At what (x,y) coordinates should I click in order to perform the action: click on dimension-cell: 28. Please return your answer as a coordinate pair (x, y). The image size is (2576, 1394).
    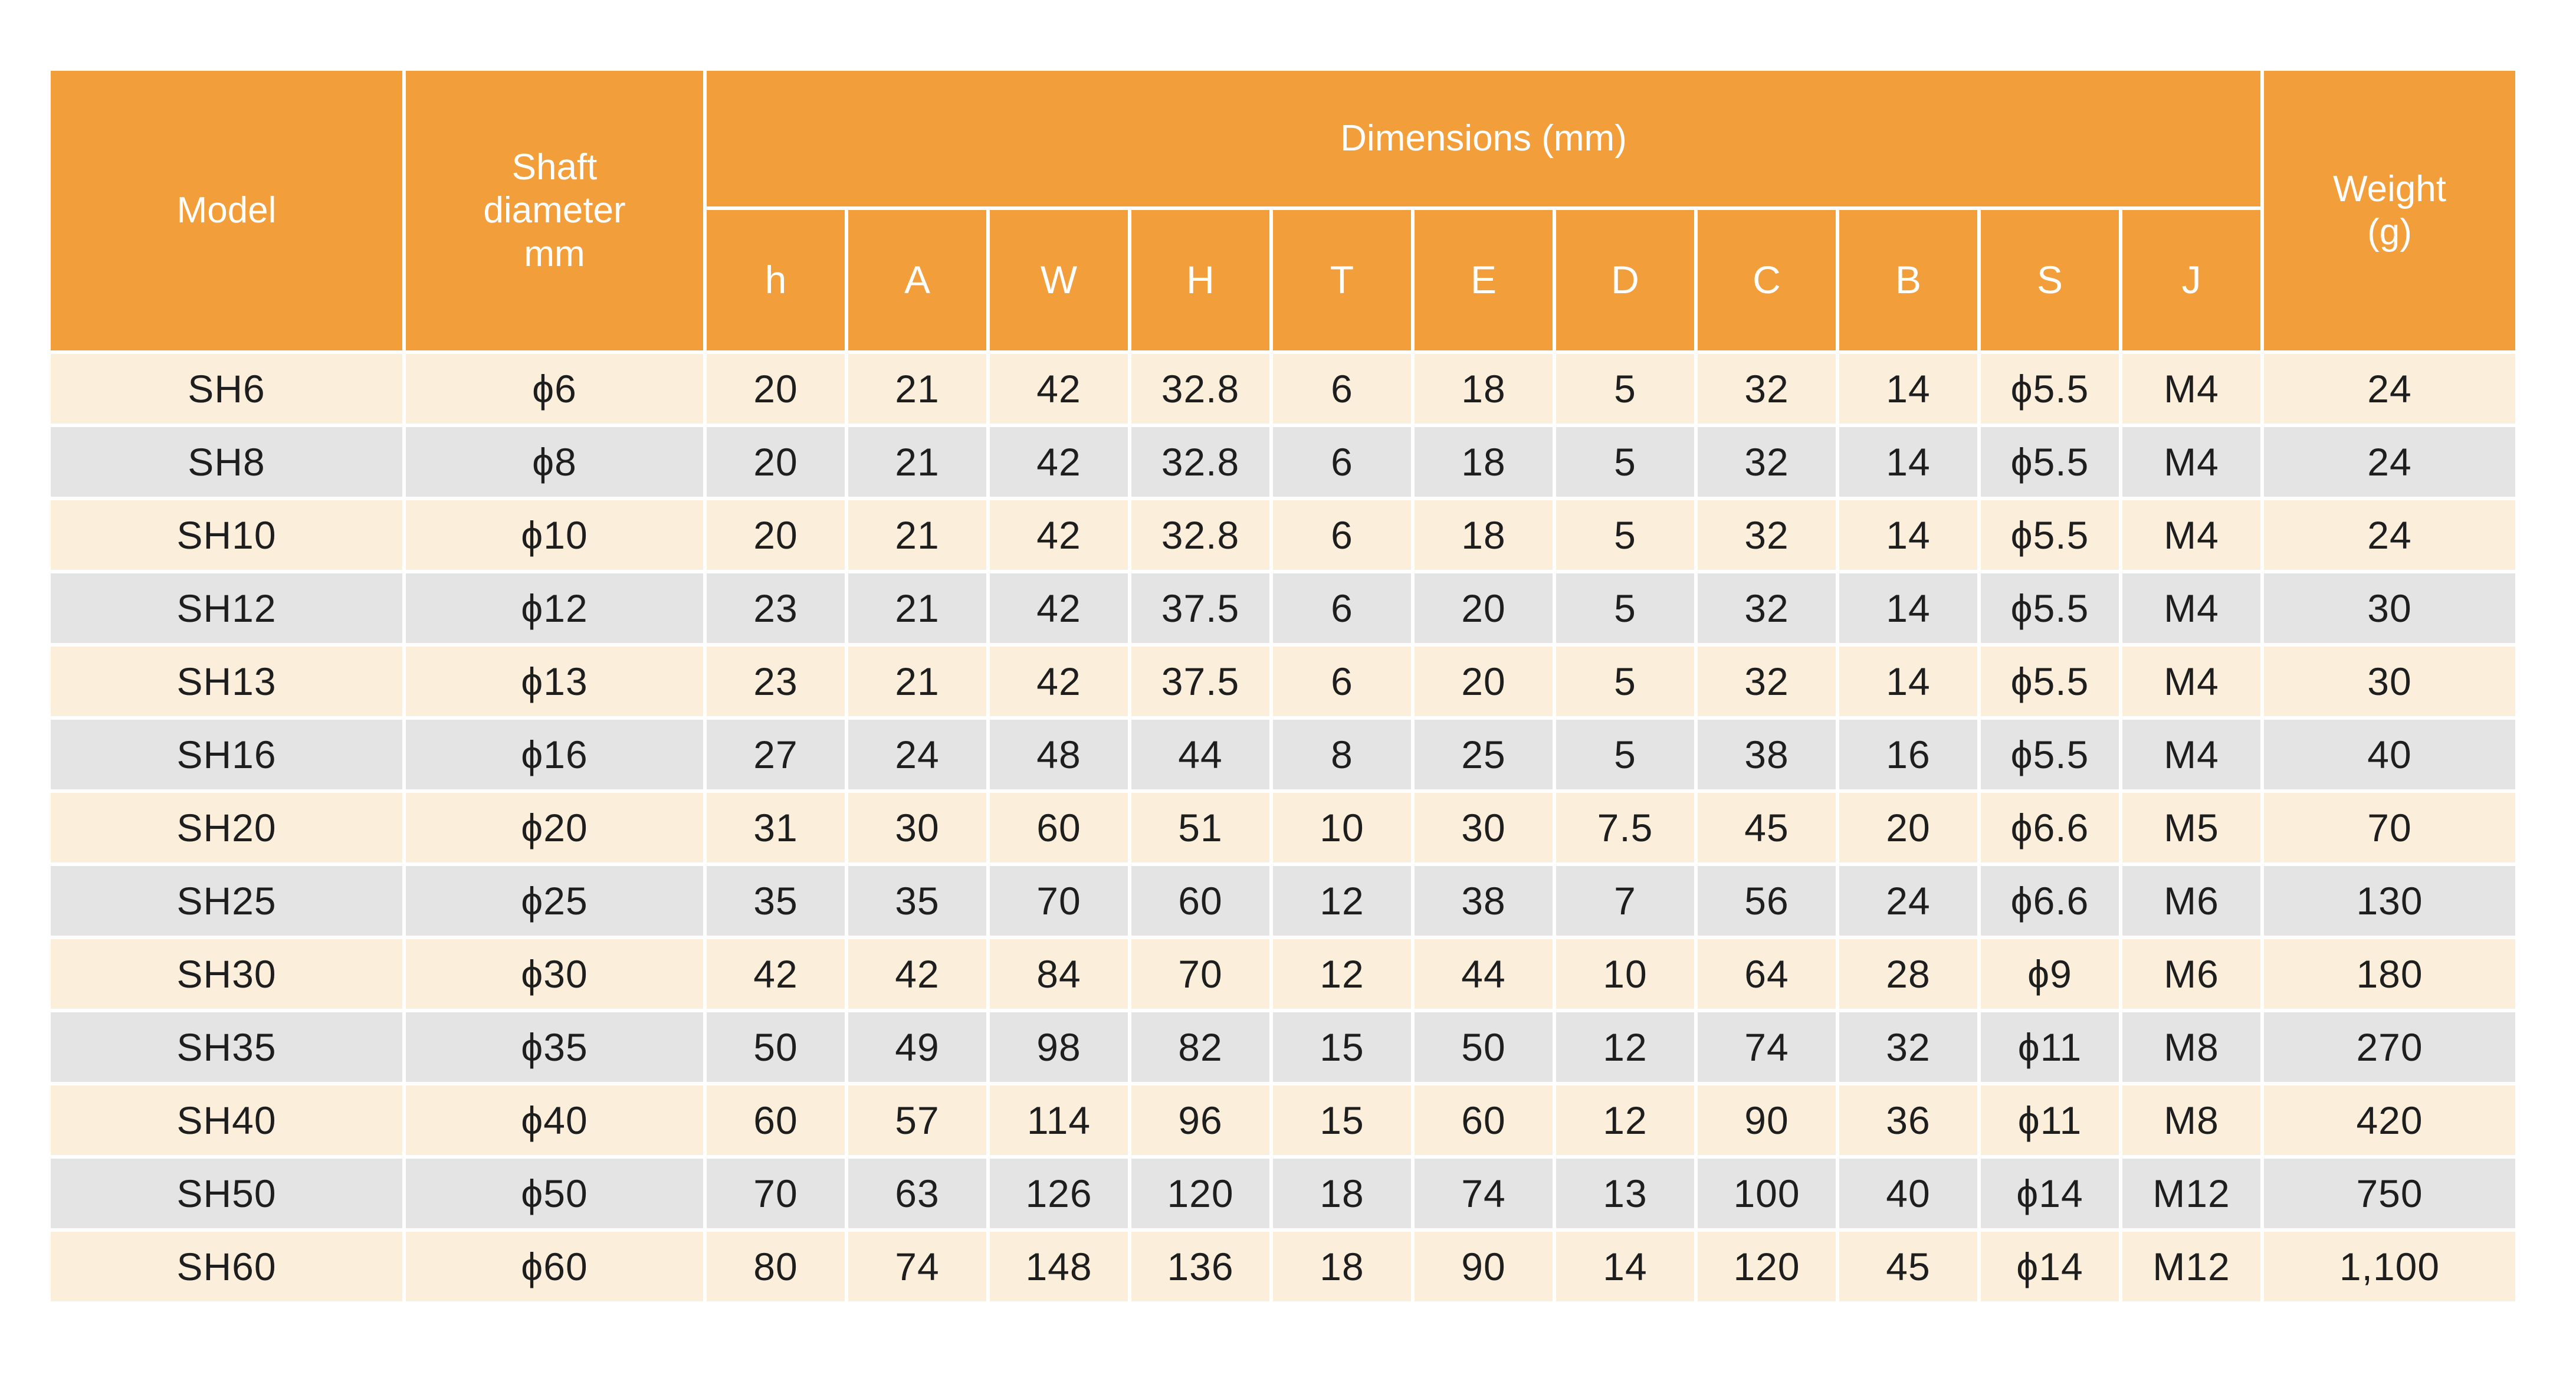
    Looking at the image, I should click on (1908, 974).